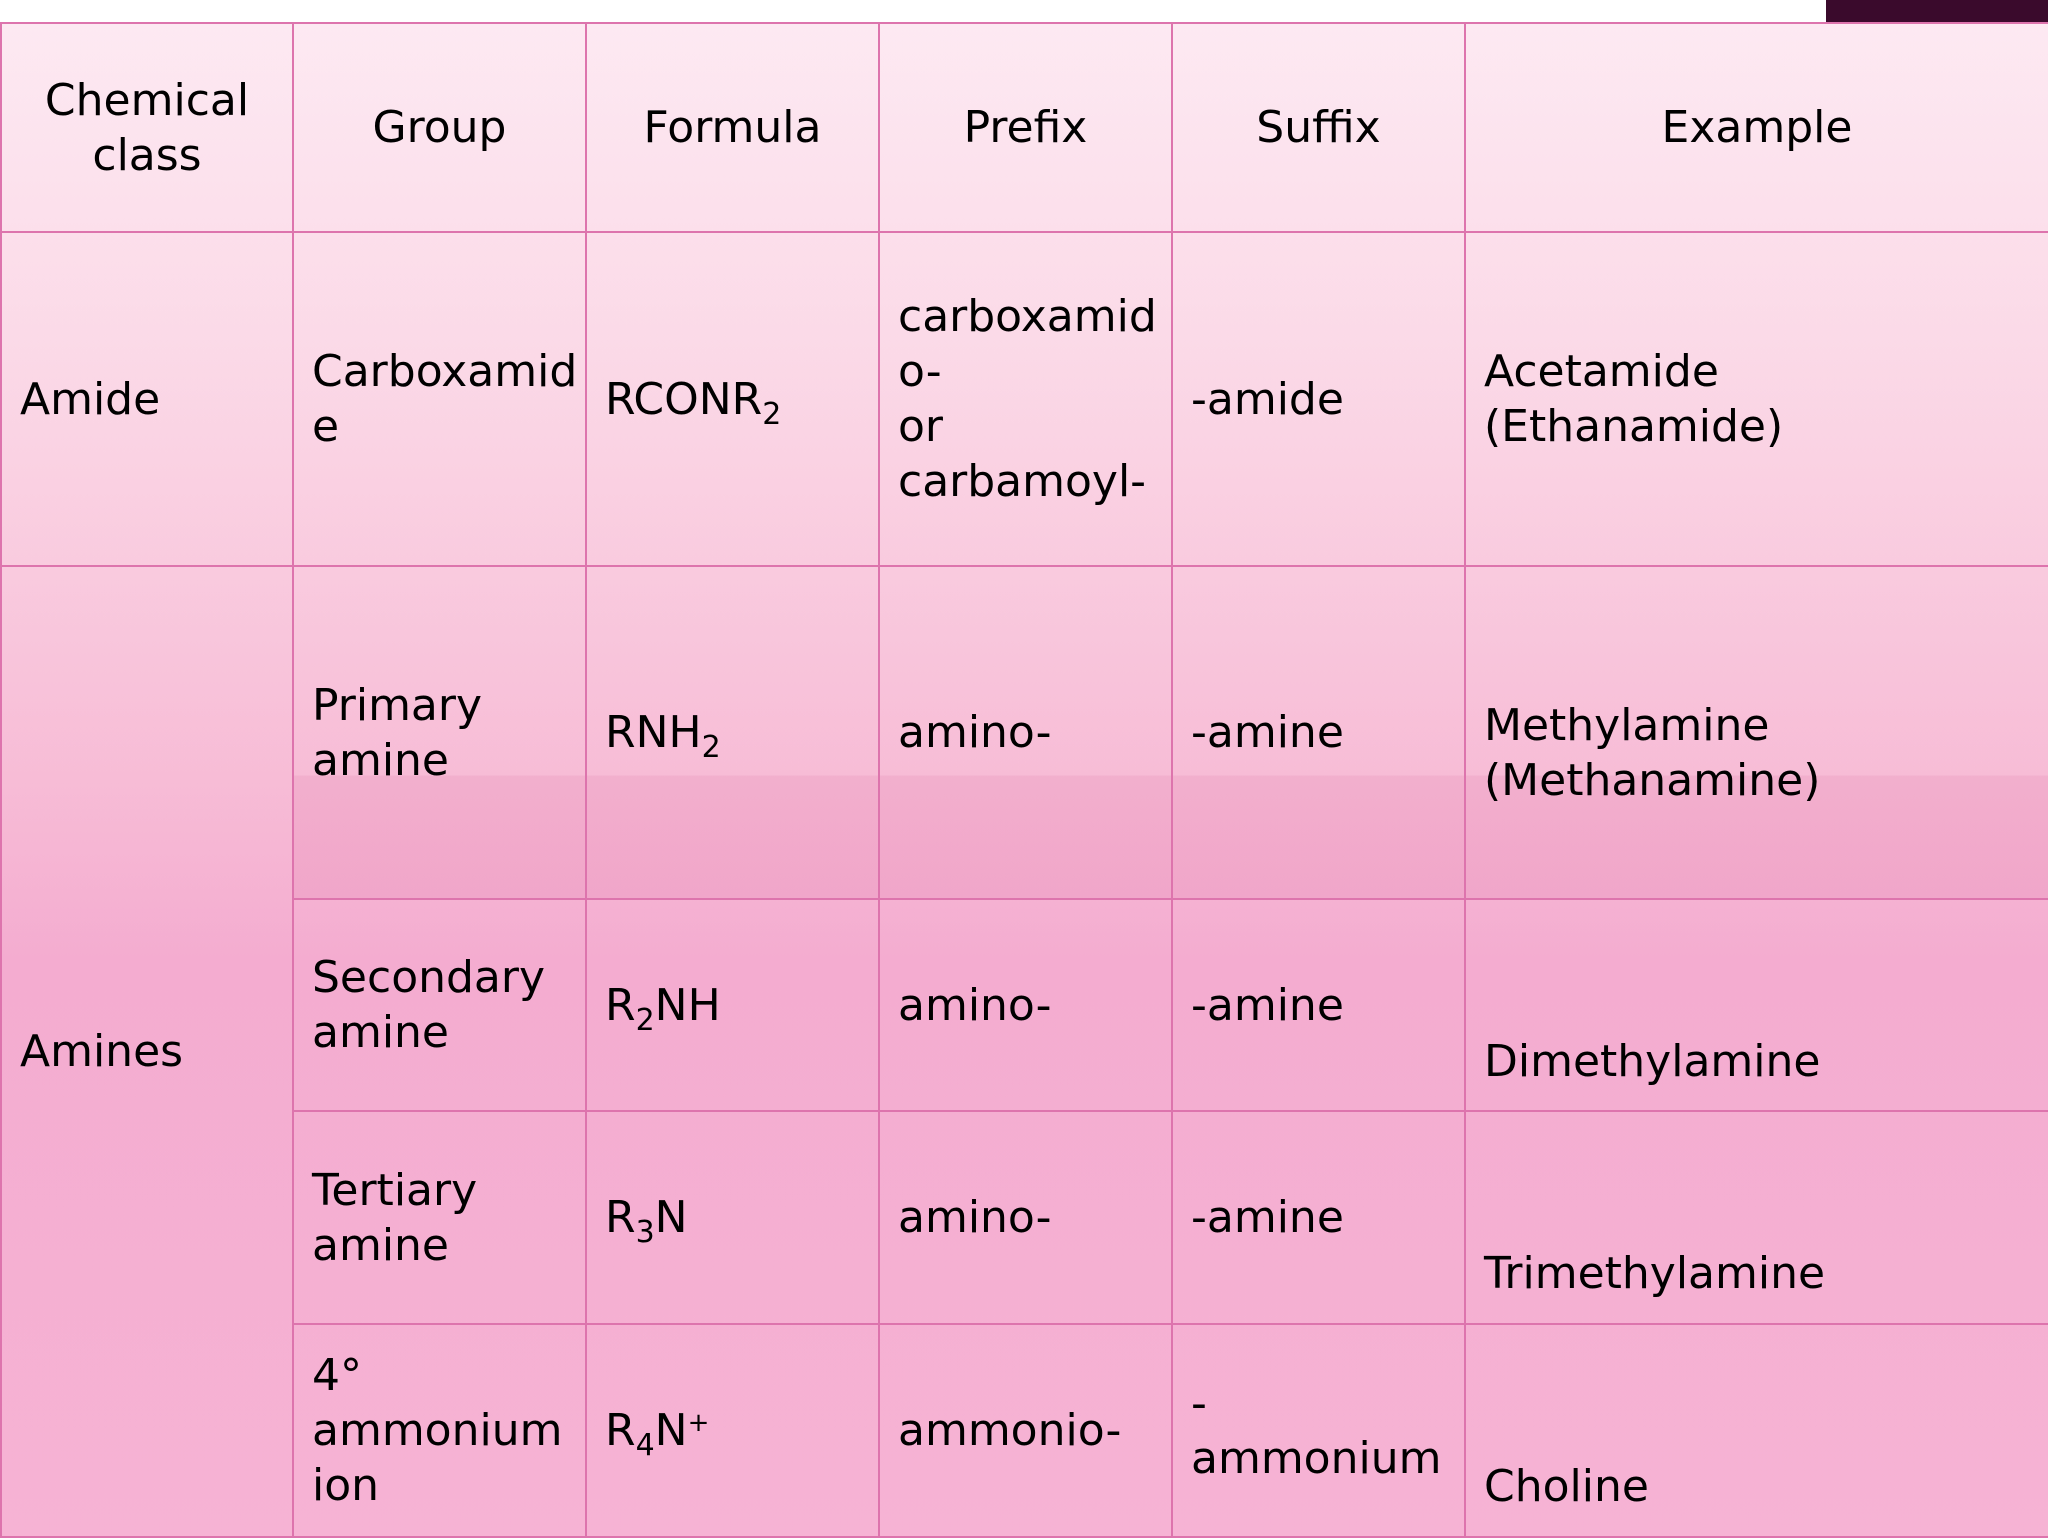  Describe the element at coordinates (1025, 732) in the screenshot. I see `cell-prefix-primary: amino-` at that location.